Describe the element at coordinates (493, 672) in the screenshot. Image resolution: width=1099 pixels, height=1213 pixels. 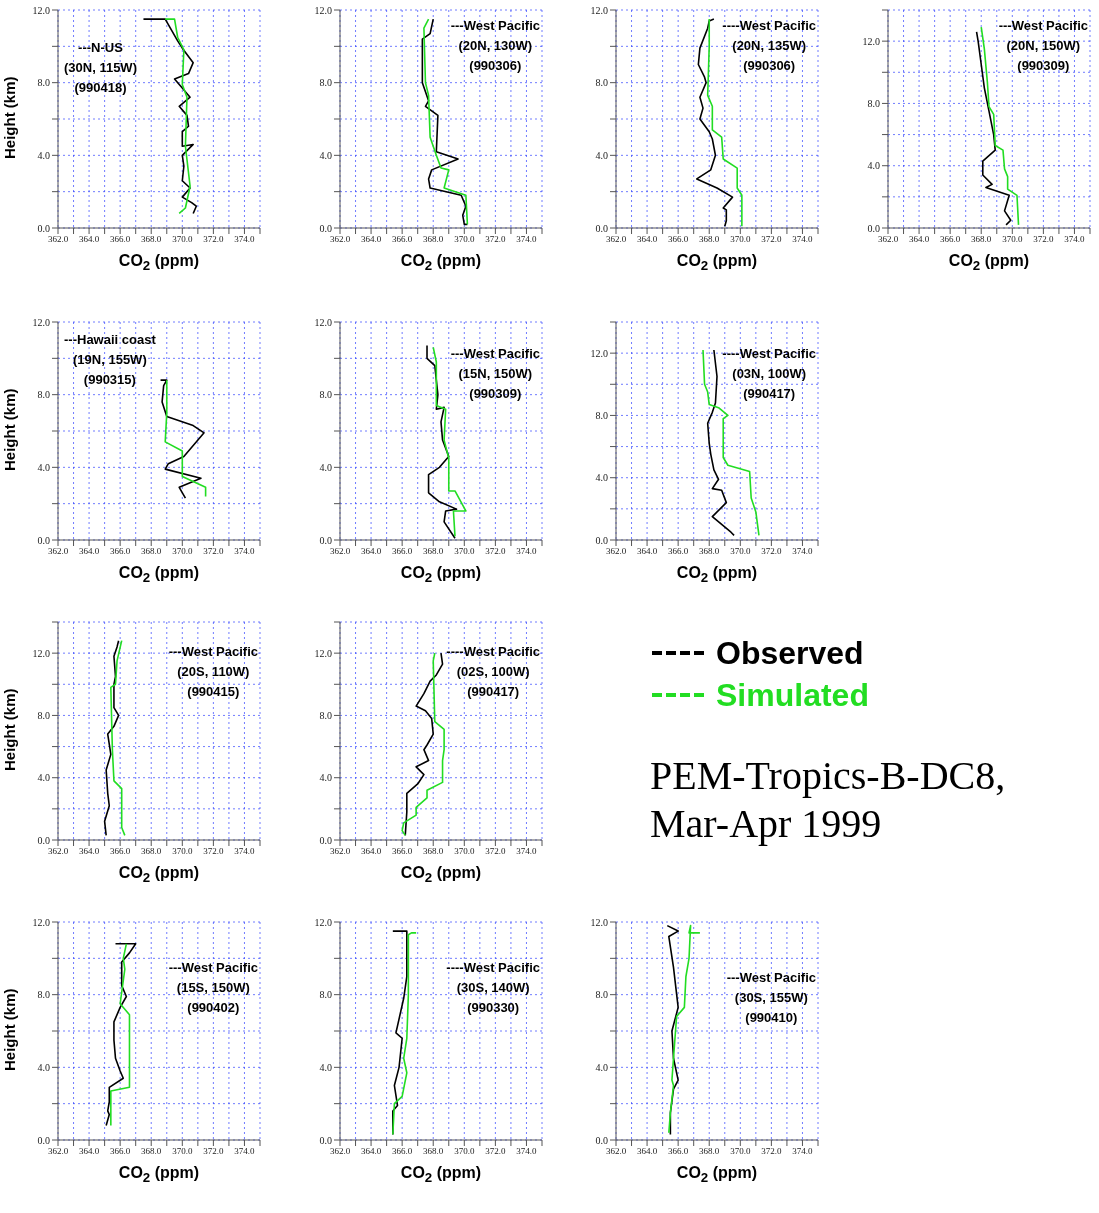
I see `annotation: (02S, 100W)` at that location.